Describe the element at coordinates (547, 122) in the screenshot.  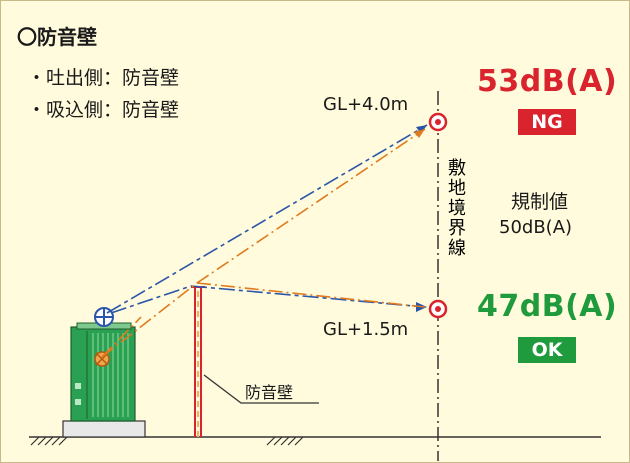
I see `ng-badge: NG` at that location.